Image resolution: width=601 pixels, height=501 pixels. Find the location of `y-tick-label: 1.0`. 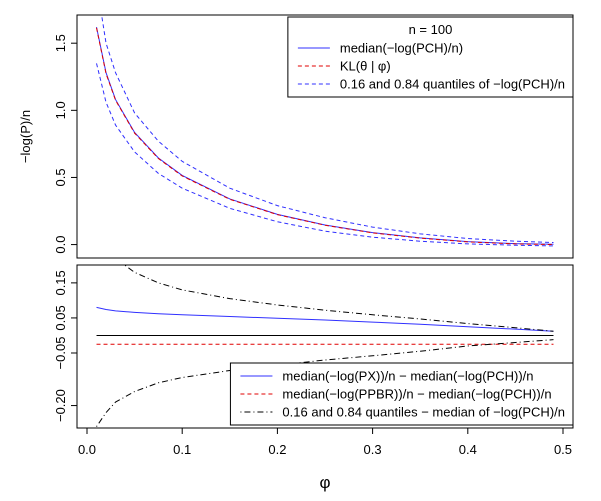

y-tick-label: 1.0 is located at coordinates (60, 110).